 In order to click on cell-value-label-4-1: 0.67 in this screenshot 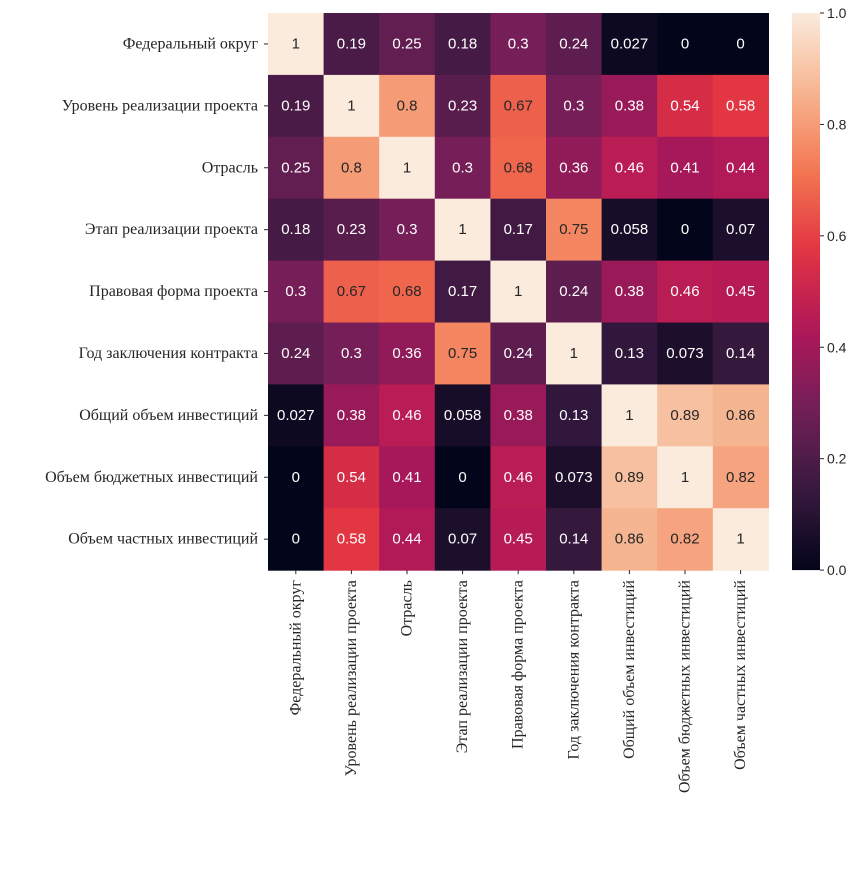, I will do `click(351, 291)`.